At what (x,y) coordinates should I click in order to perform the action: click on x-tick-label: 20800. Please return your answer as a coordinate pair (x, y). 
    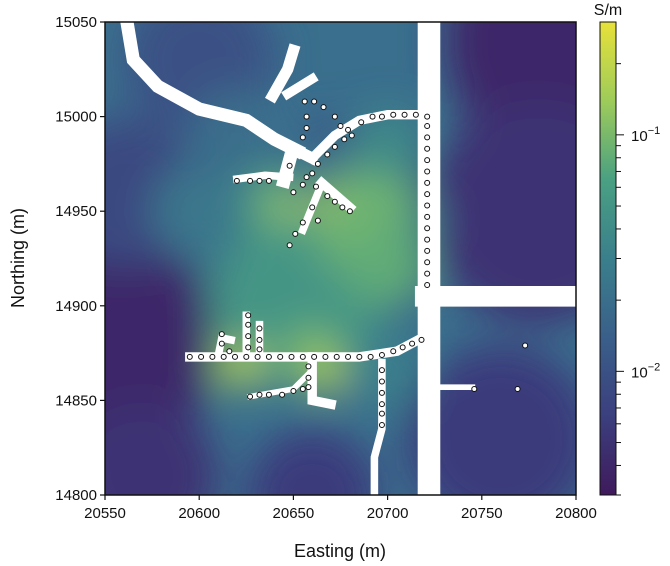
    Looking at the image, I should click on (576, 513).